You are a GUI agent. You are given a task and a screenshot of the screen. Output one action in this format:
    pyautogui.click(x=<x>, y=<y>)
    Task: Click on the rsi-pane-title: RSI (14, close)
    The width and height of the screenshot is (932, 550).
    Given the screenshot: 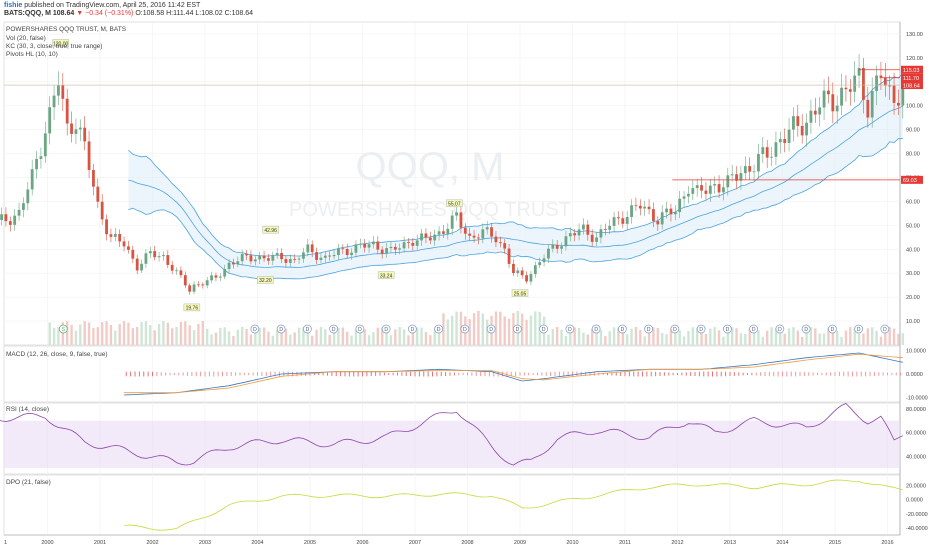 What is the action you would take?
    pyautogui.click(x=27, y=409)
    